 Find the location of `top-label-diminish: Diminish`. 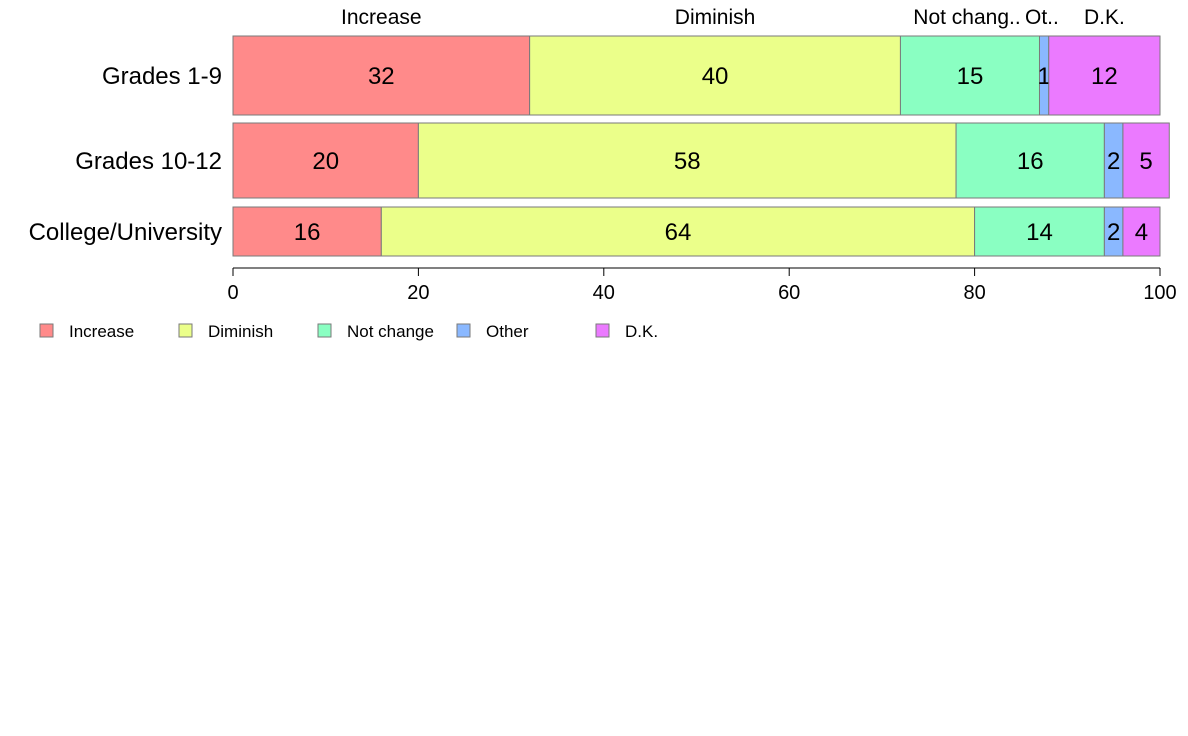

top-label-diminish: Diminish is located at coordinates (715, 17).